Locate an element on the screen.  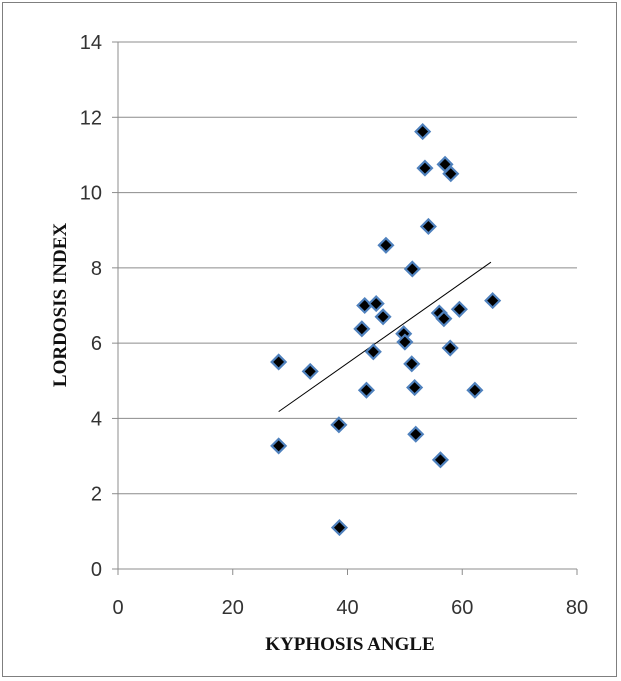
trendline is located at coordinates (385, 337).